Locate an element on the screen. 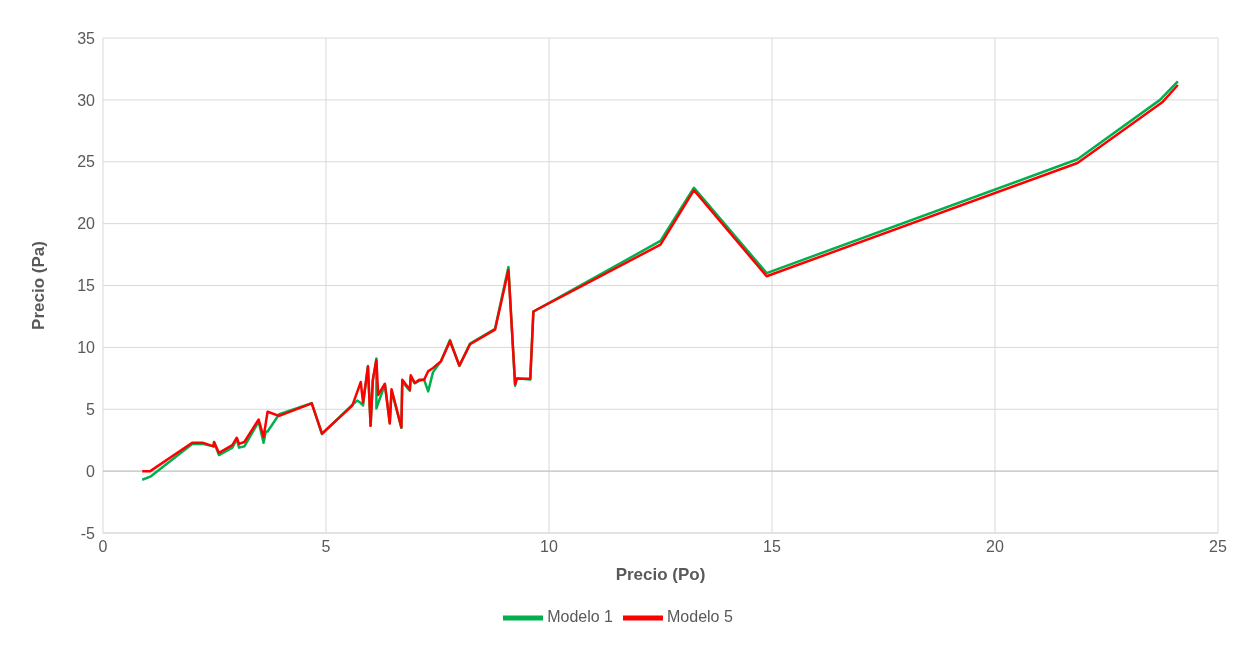 This screenshot has height=655, width=1248. y-tick-label: 30 is located at coordinates (86, 100).